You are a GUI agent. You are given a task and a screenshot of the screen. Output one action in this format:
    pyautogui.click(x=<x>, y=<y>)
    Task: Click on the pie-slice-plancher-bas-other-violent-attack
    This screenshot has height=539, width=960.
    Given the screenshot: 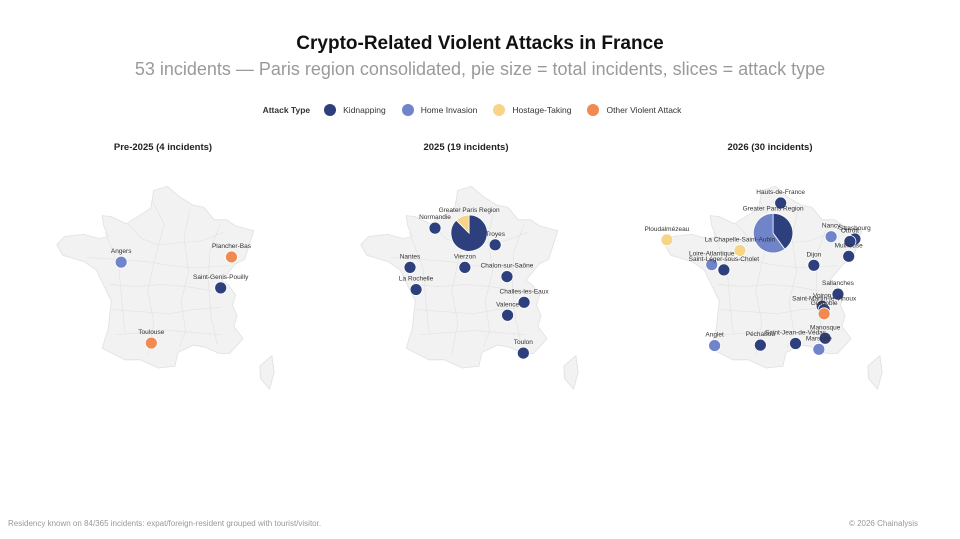 What is the action you would take?
    pyautogui.click(x=231, y=257)
    